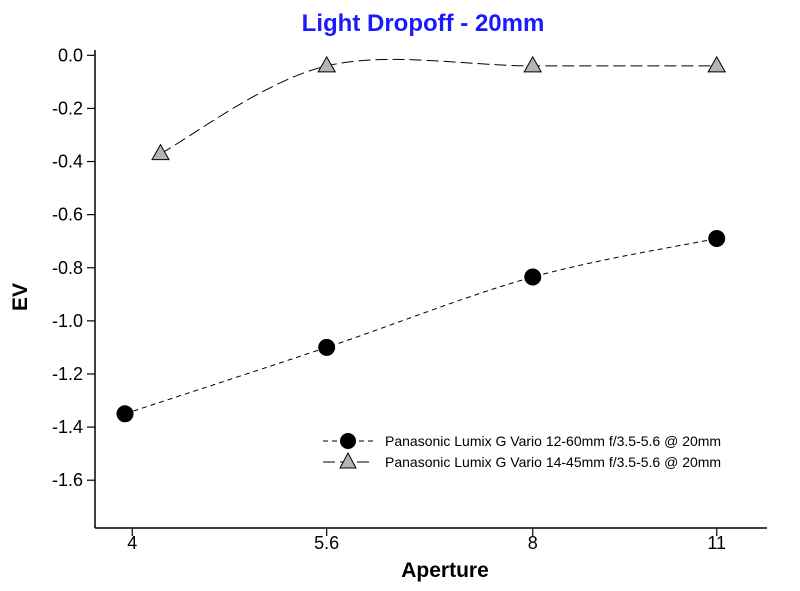 This screenshot has height=591, width=800. Describe the element at coordinates (67, 108) in the screenshot. I see `y-tick-label: -0.2` at that location.